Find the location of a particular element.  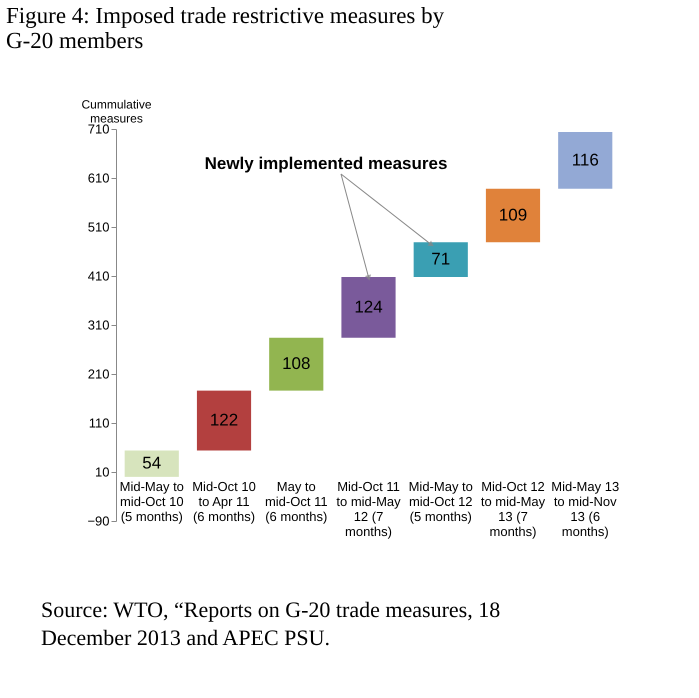

y-tick-label: 410 is located at coordinates (99, 276).